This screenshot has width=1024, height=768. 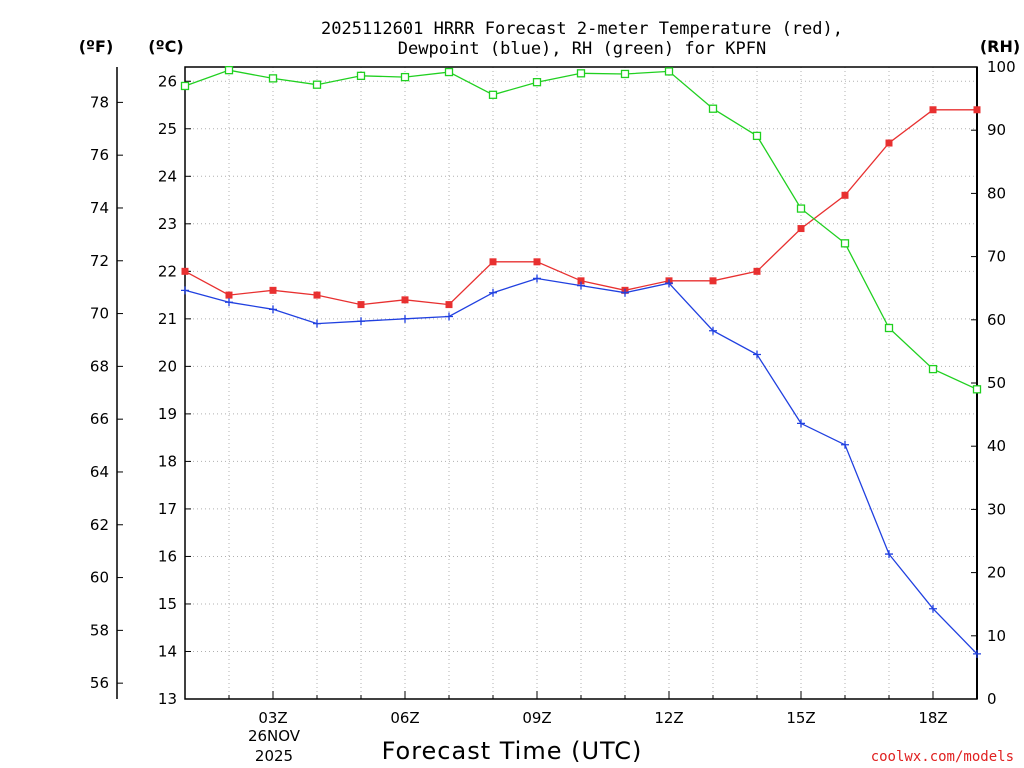 I want to click on celsius-tick-label: 13, so click(x=167, y=699).